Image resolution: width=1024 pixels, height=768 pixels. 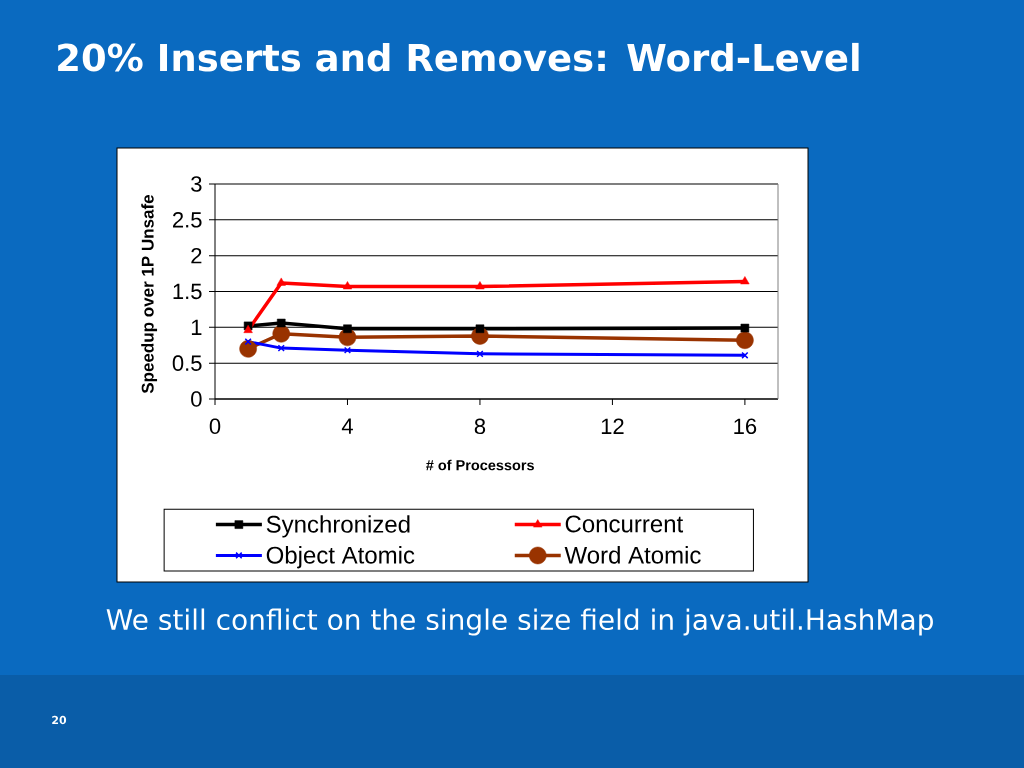 What do you see at coordinates (187, 363) in the screenshot?
I see `y-tick-label: 0.5` at bounding box center [187, 363].